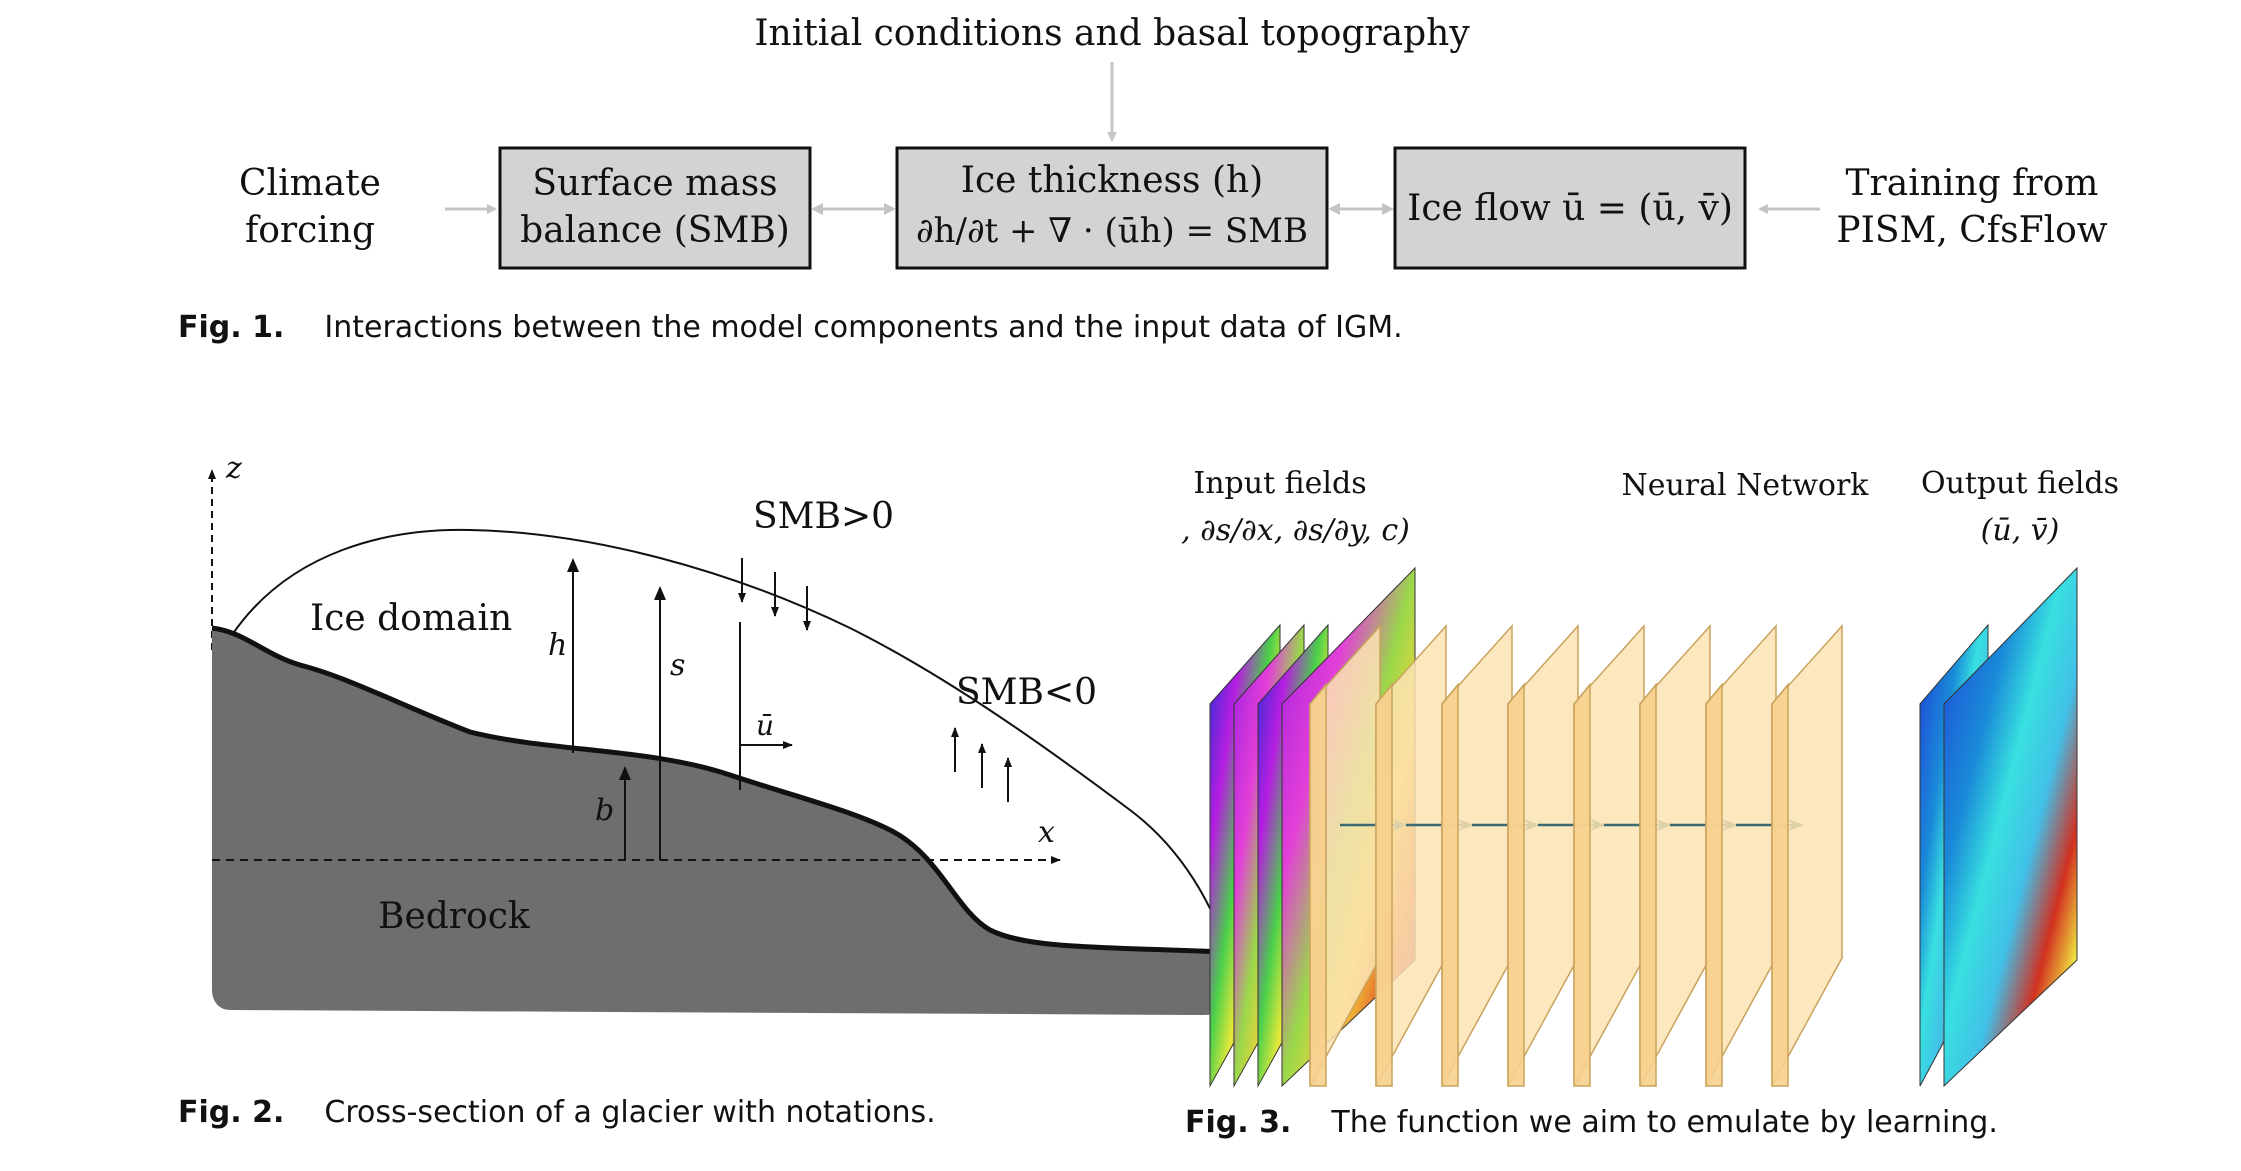 The height and width of the screenshot is (1171, 2241). I want to click on output-fields-title: Output fields, so click(2020, 483).